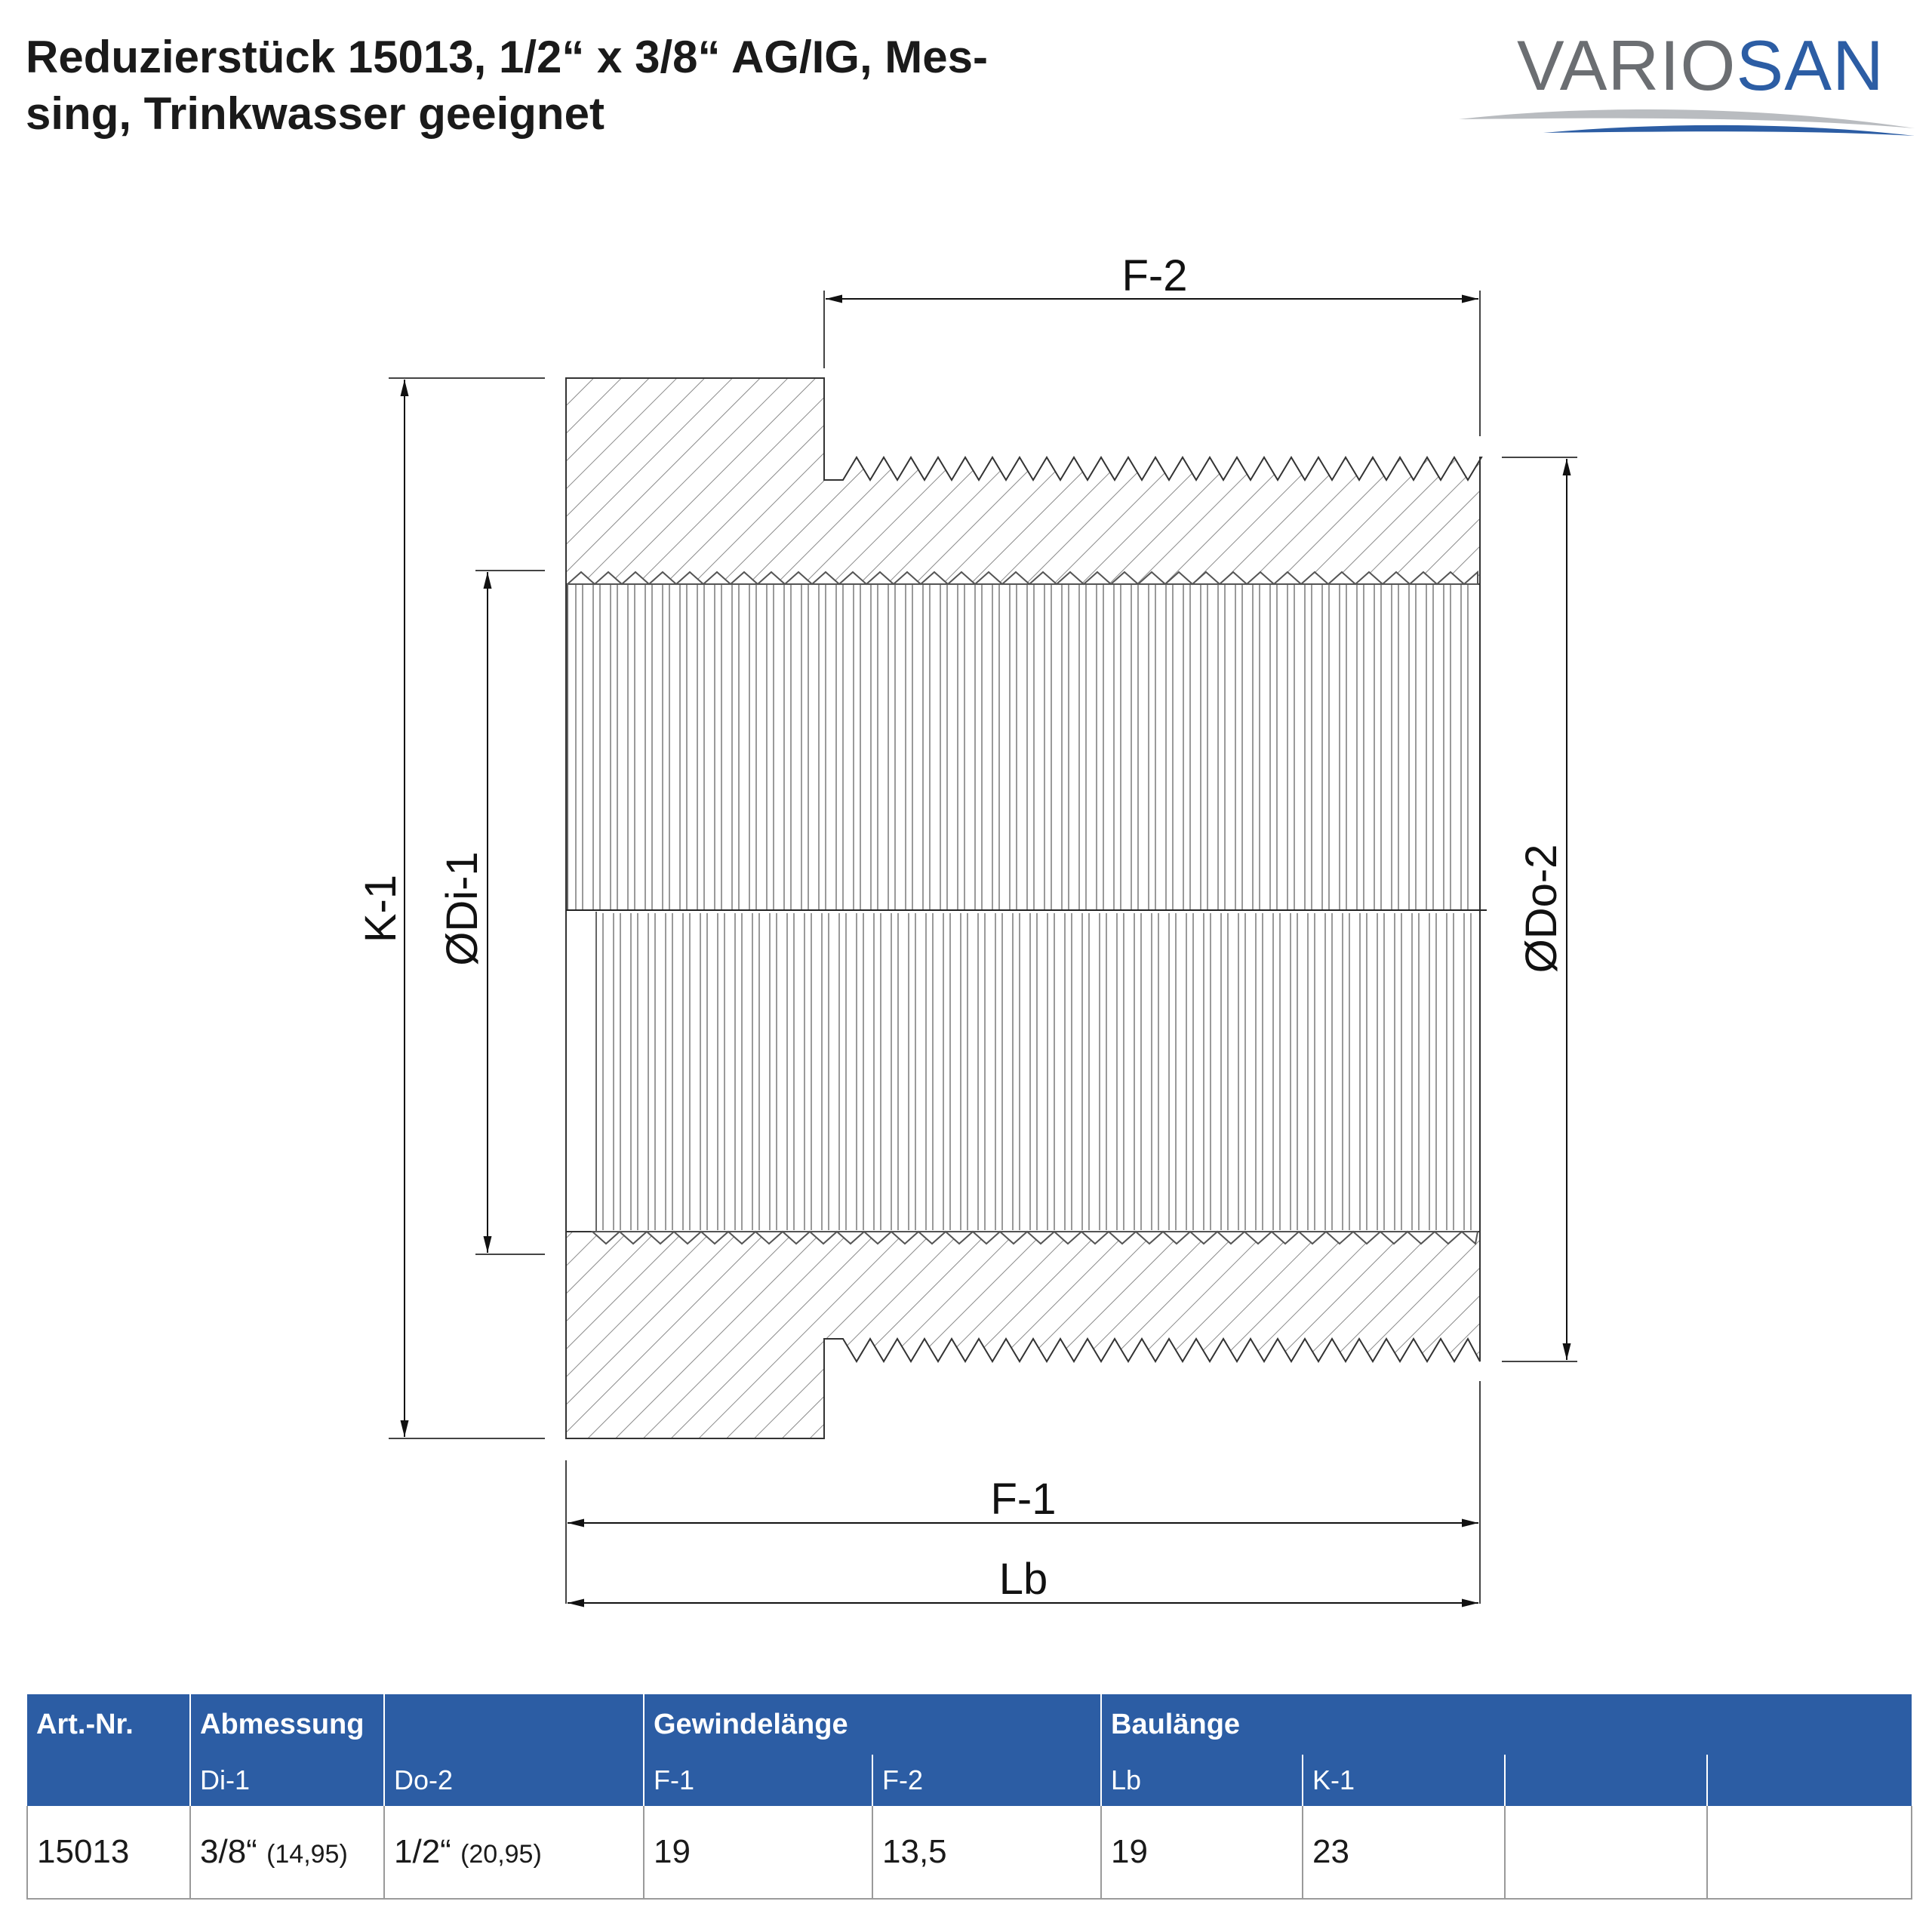 This screenshot has width=1932, height=1932. What do you see at coordinates (1023, 1335) in the screenshot?
I see `body-section-bottom` at bounding box center [1023, 1335].